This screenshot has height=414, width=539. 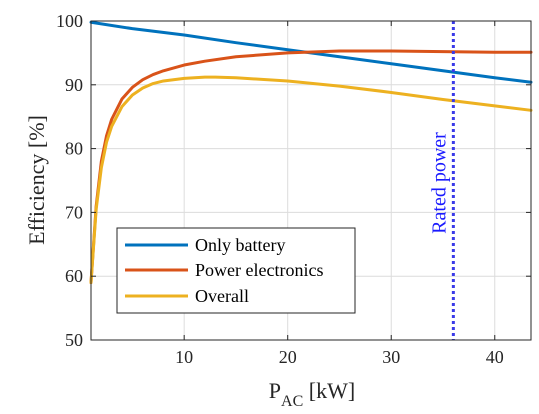 I want to click on x-tick-label-10: 10, so click(x=184, y=357).